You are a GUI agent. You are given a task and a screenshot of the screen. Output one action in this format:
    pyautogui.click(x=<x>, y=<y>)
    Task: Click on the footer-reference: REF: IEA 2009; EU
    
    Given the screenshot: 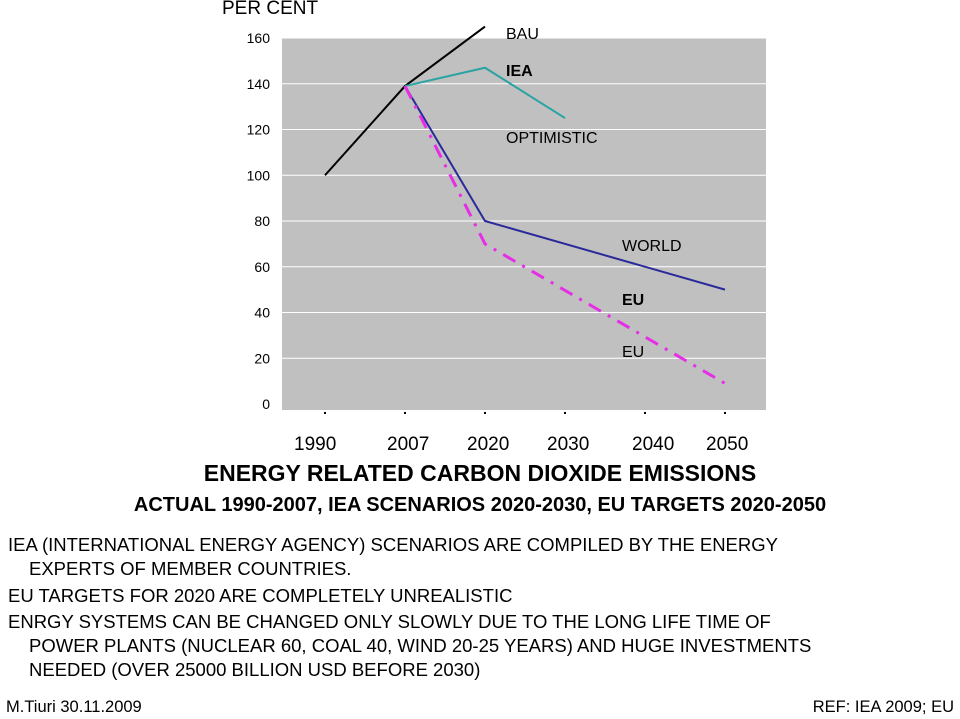 What is the action you would take?
    pyautogui.click(x=883, y=707)
    